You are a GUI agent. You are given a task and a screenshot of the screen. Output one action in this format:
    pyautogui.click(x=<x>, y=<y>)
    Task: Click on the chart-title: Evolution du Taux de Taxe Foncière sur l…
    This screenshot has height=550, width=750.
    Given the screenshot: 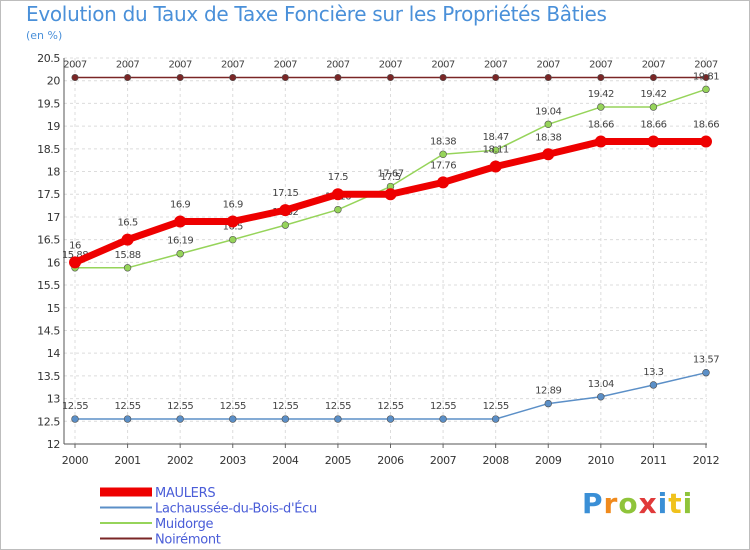 What is the action you would take?
    pyautogui.click(x=316, y=14)
    